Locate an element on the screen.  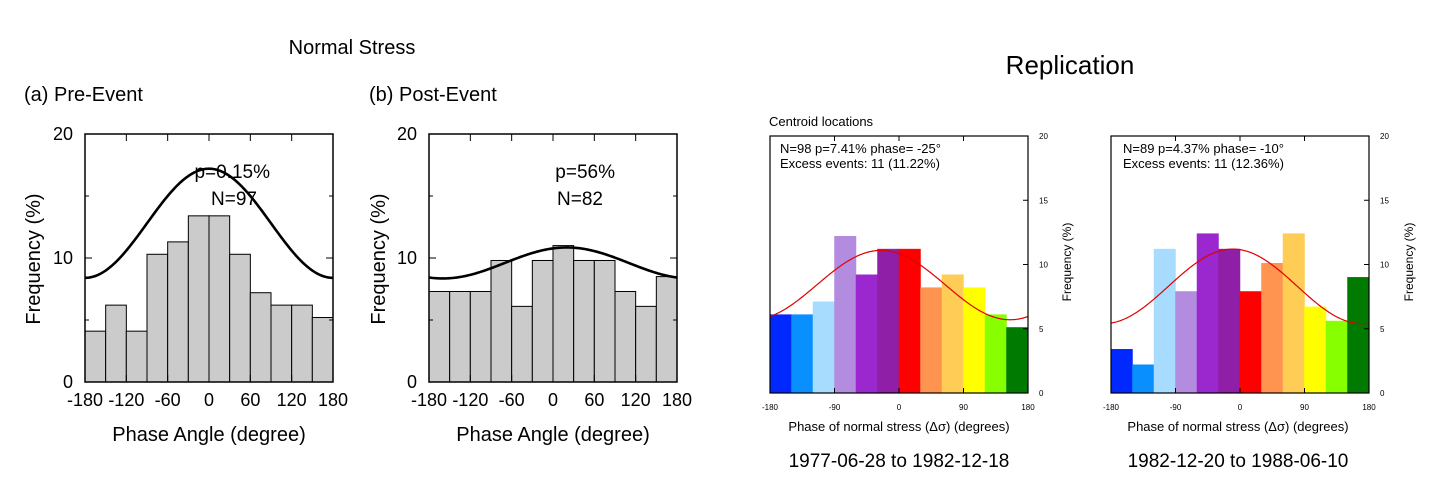
panel-d-date-range: 1982-12-20 to 1988-06-10 is located at coordinates (1238, 461).